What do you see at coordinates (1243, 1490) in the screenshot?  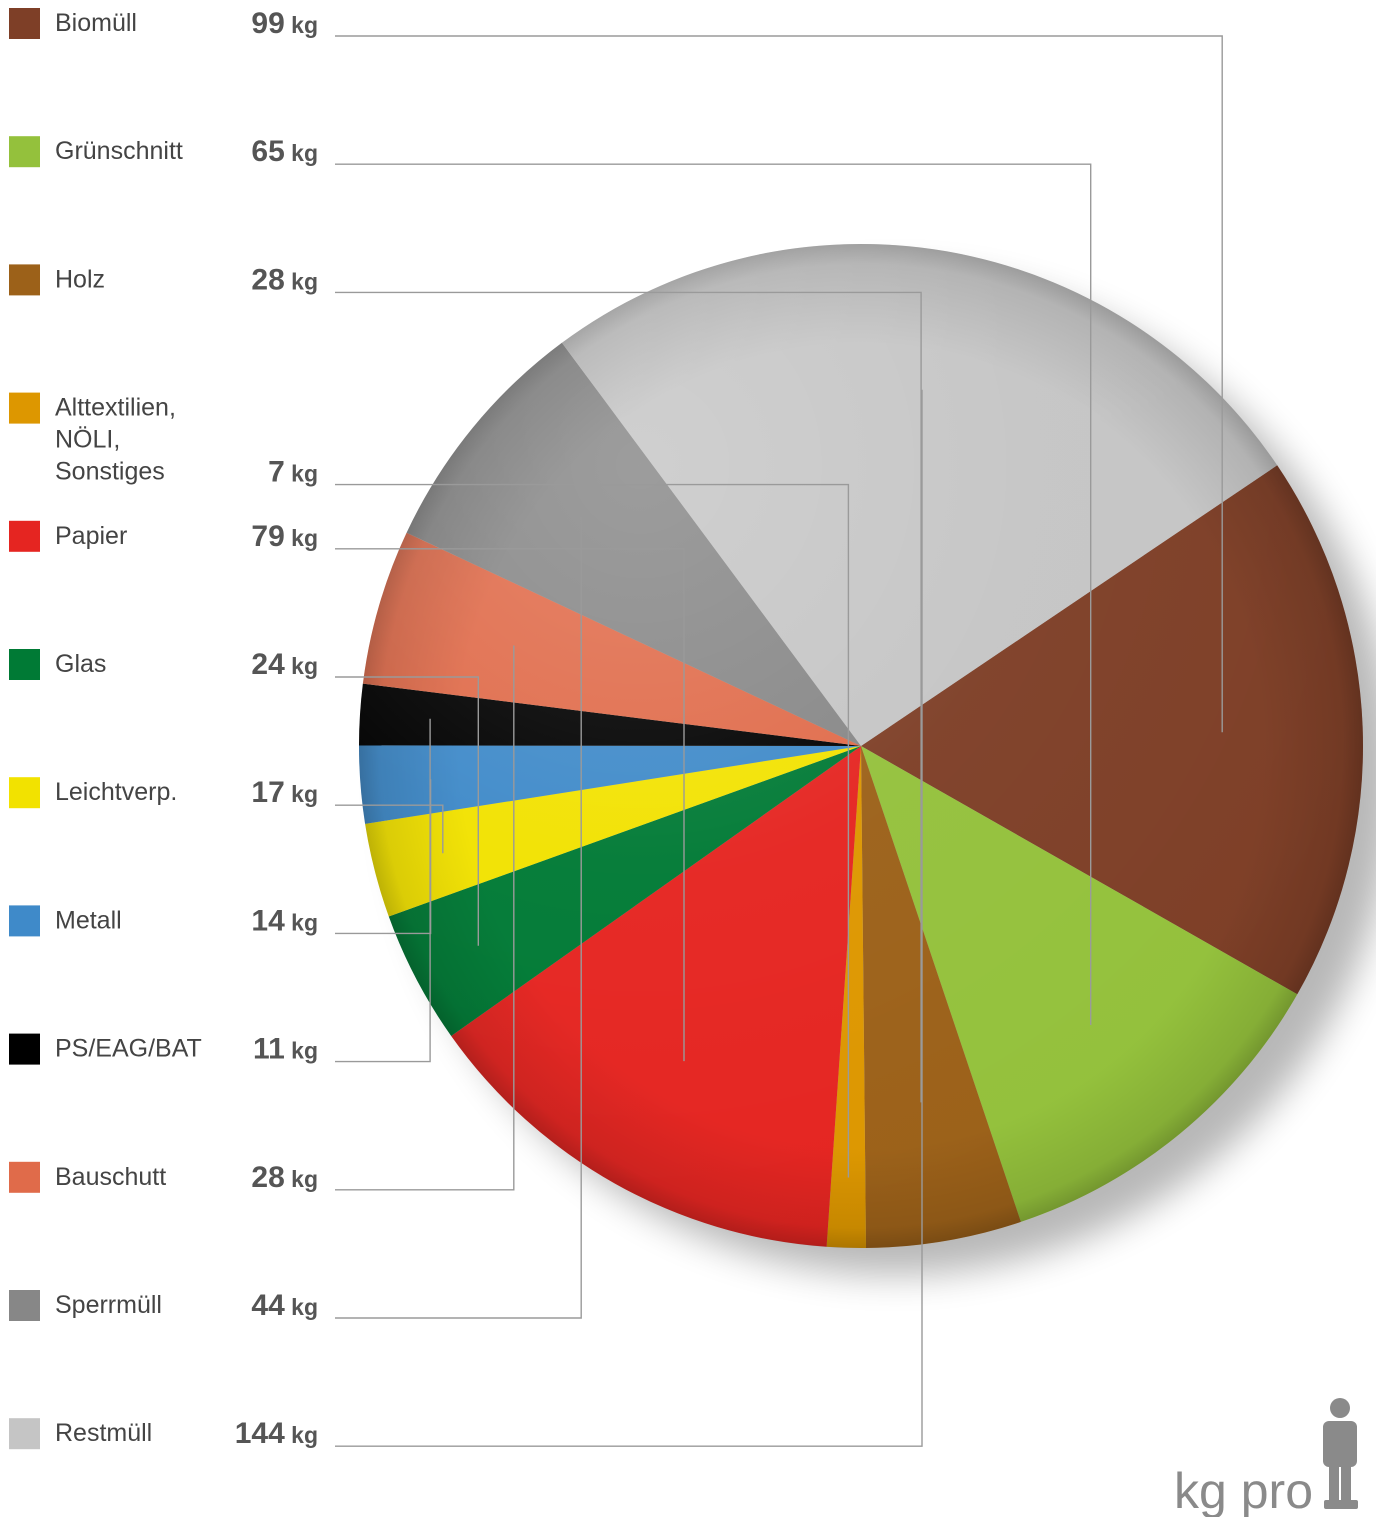 I see `kg-pro-label: kg pro` at bounding box center [1243, 1490].